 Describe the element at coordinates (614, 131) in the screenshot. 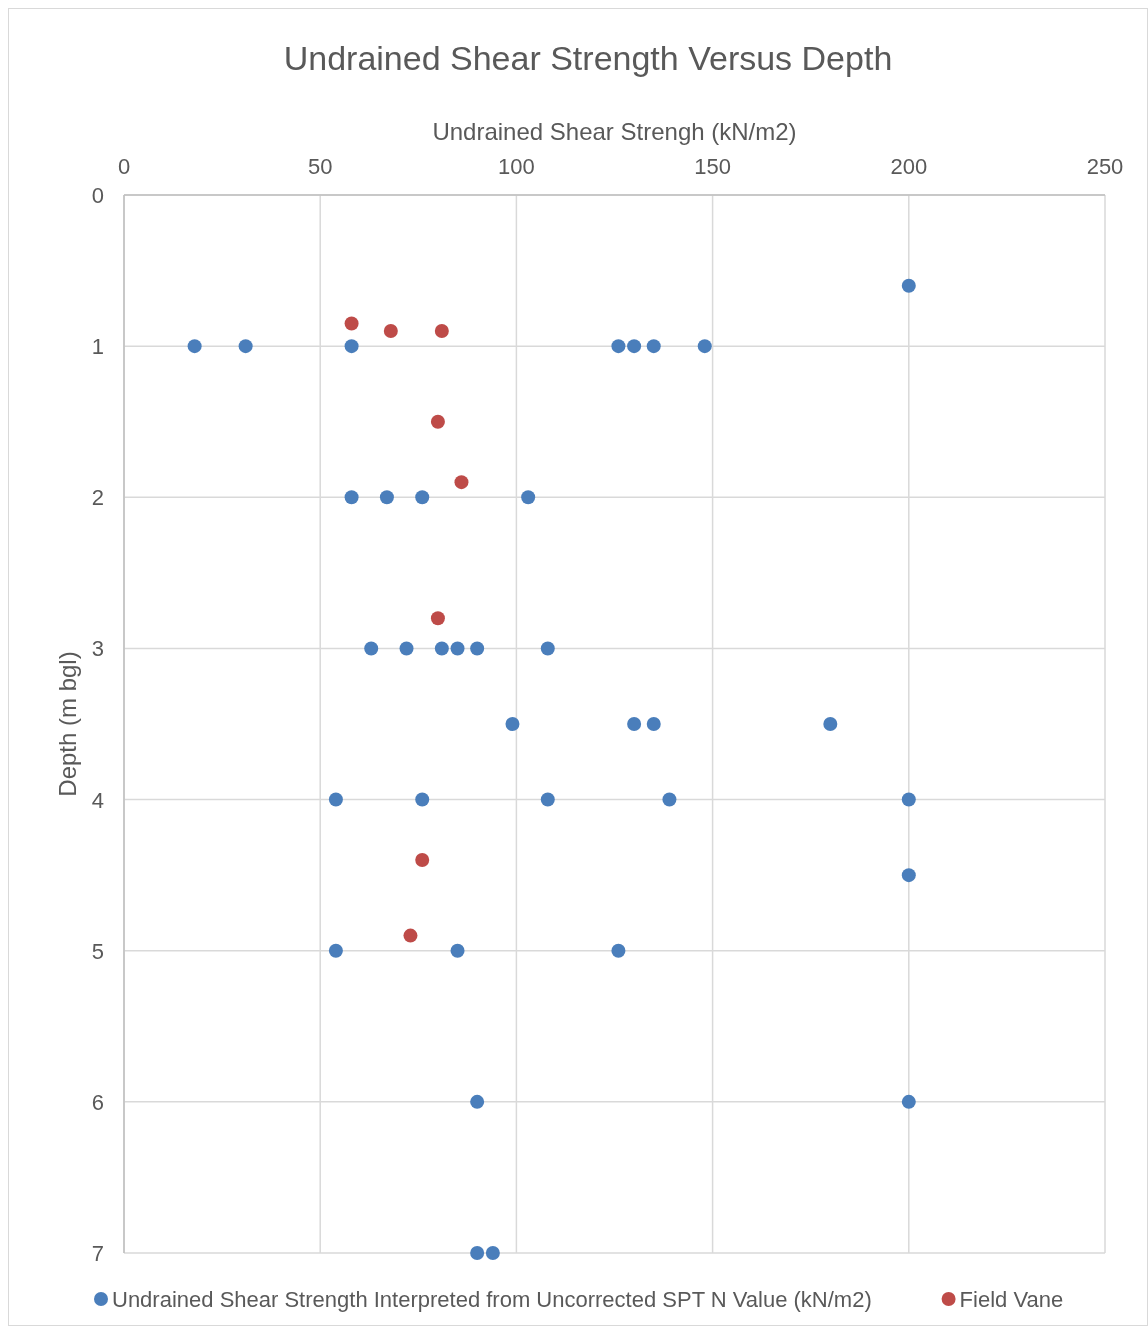

I see `x-axis-title: Undrained Shear Strengh (kN/m2)` at that location.